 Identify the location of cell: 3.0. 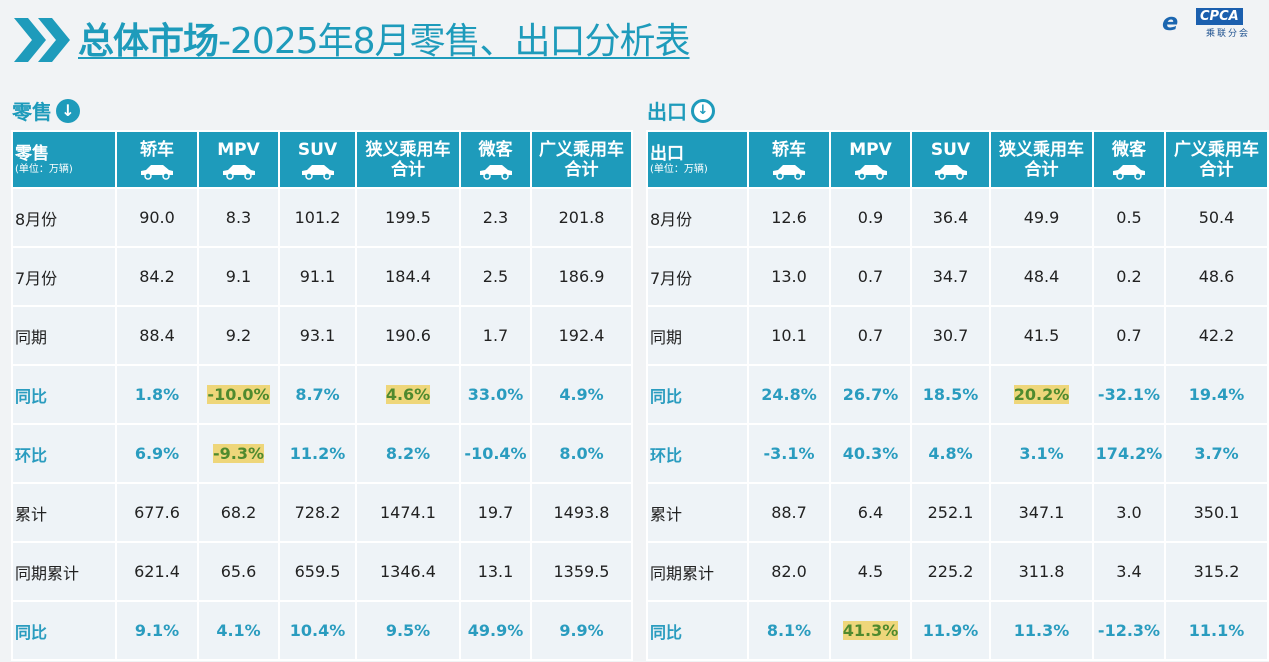
(1129, 512).